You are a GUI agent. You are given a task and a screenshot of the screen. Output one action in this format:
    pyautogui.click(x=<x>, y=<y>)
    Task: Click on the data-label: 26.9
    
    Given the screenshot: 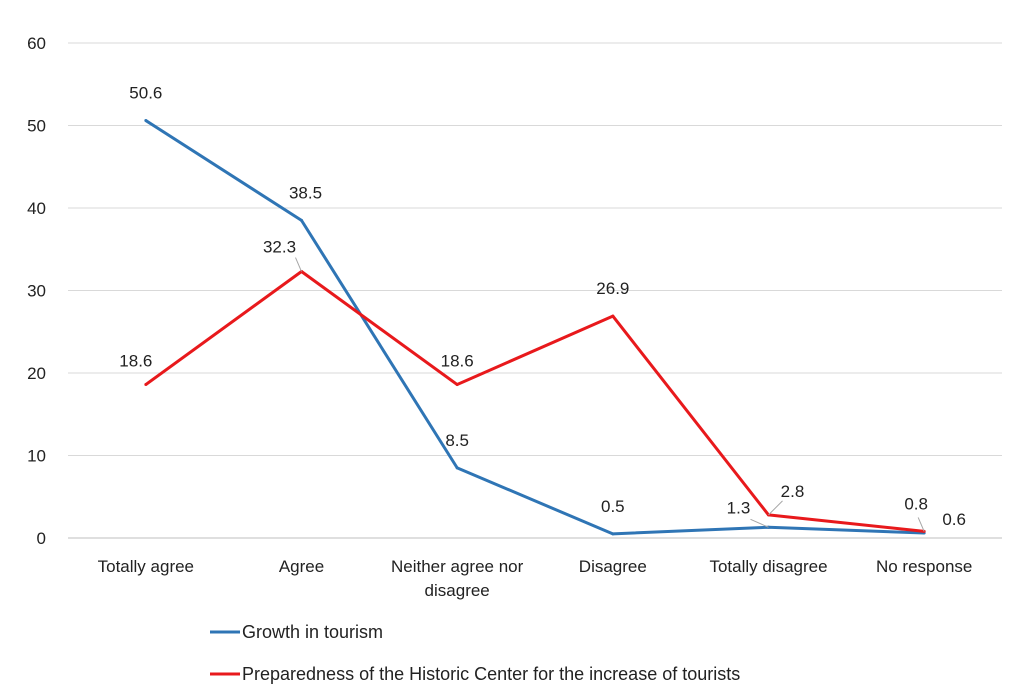 What is the action you would take?
    pyautogui.click(x=612, y=288)
    